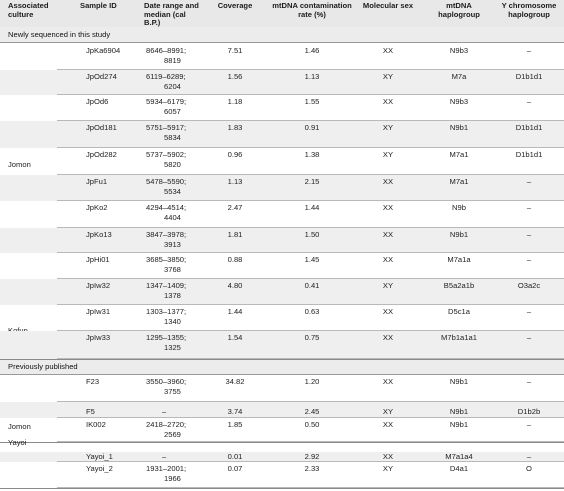 The image size is (564, 491). I want to click on contamination-rate: 1.50, so click(312, 234).